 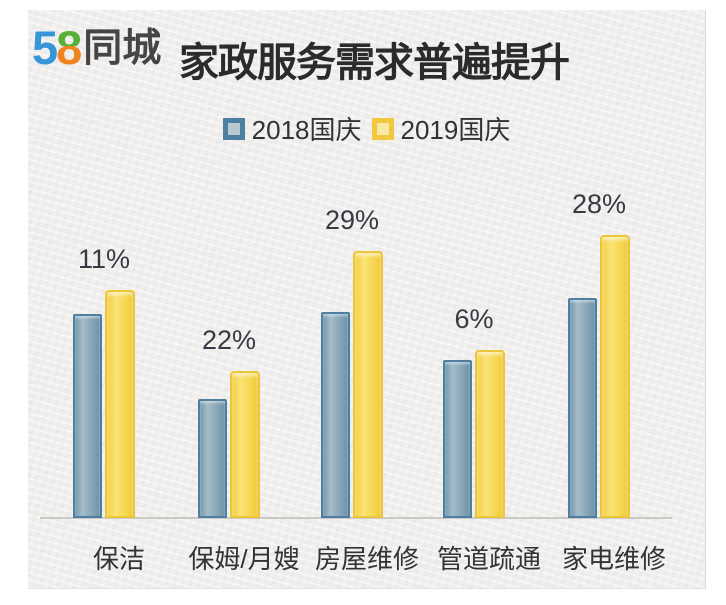 I want to click on bar-group-jiadian-weixiu: 28% 家电维修, so click(x=614, y=292).